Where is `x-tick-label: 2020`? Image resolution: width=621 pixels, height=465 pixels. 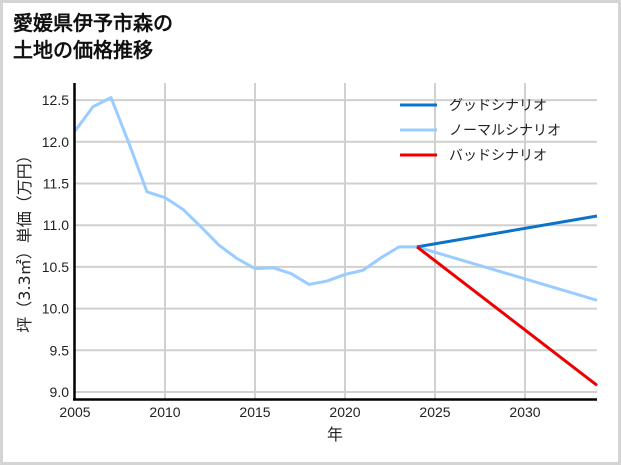
x-tick-label: 2020 is located at coordinates (344, 412).